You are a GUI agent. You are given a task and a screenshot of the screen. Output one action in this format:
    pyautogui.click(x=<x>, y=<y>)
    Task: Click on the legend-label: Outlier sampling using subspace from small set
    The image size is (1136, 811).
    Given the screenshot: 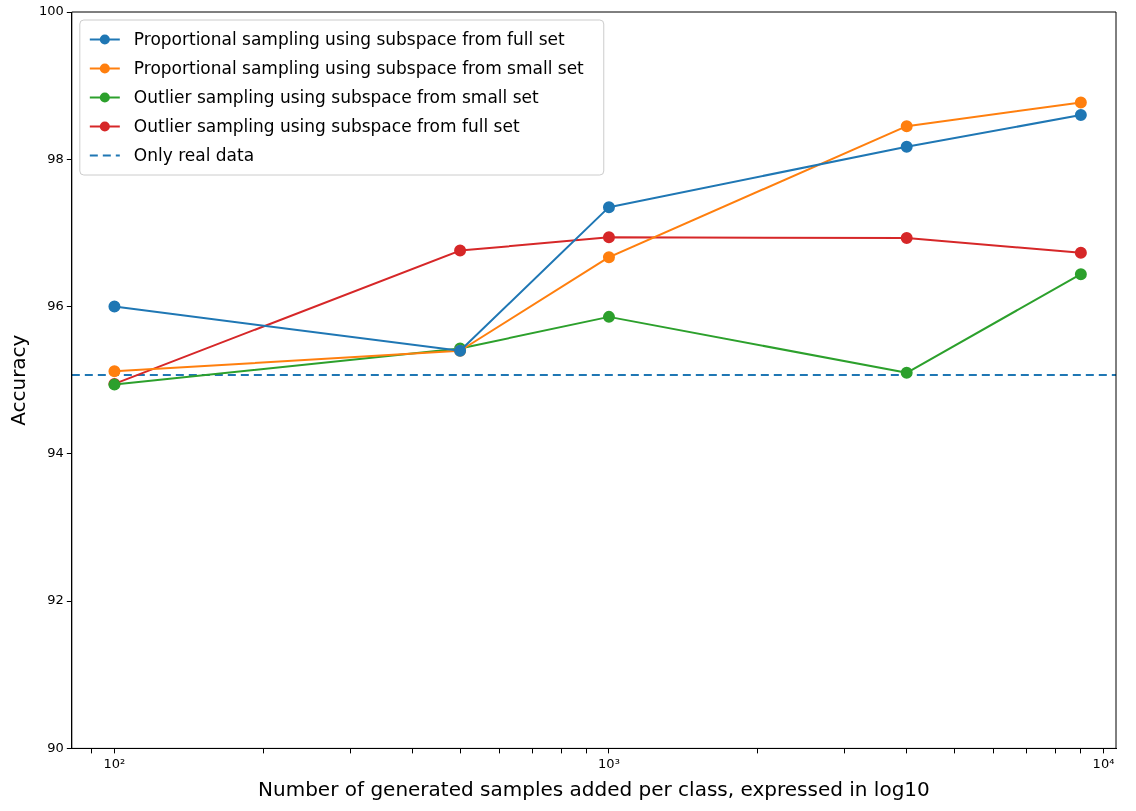 What is the action you would take?
    pyautogui.click(x=336, y=96)
    